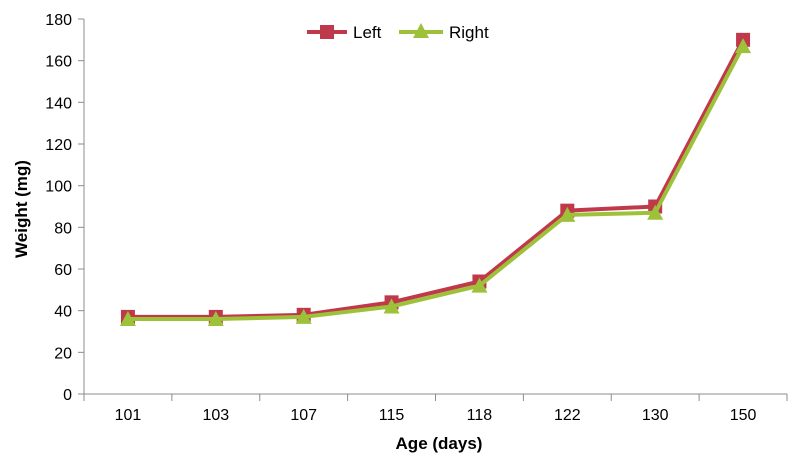  What do you see at coordinates (58, 62) in the screenshot?
I see `y-tick-label: 160` at bounding box center [58, 62].